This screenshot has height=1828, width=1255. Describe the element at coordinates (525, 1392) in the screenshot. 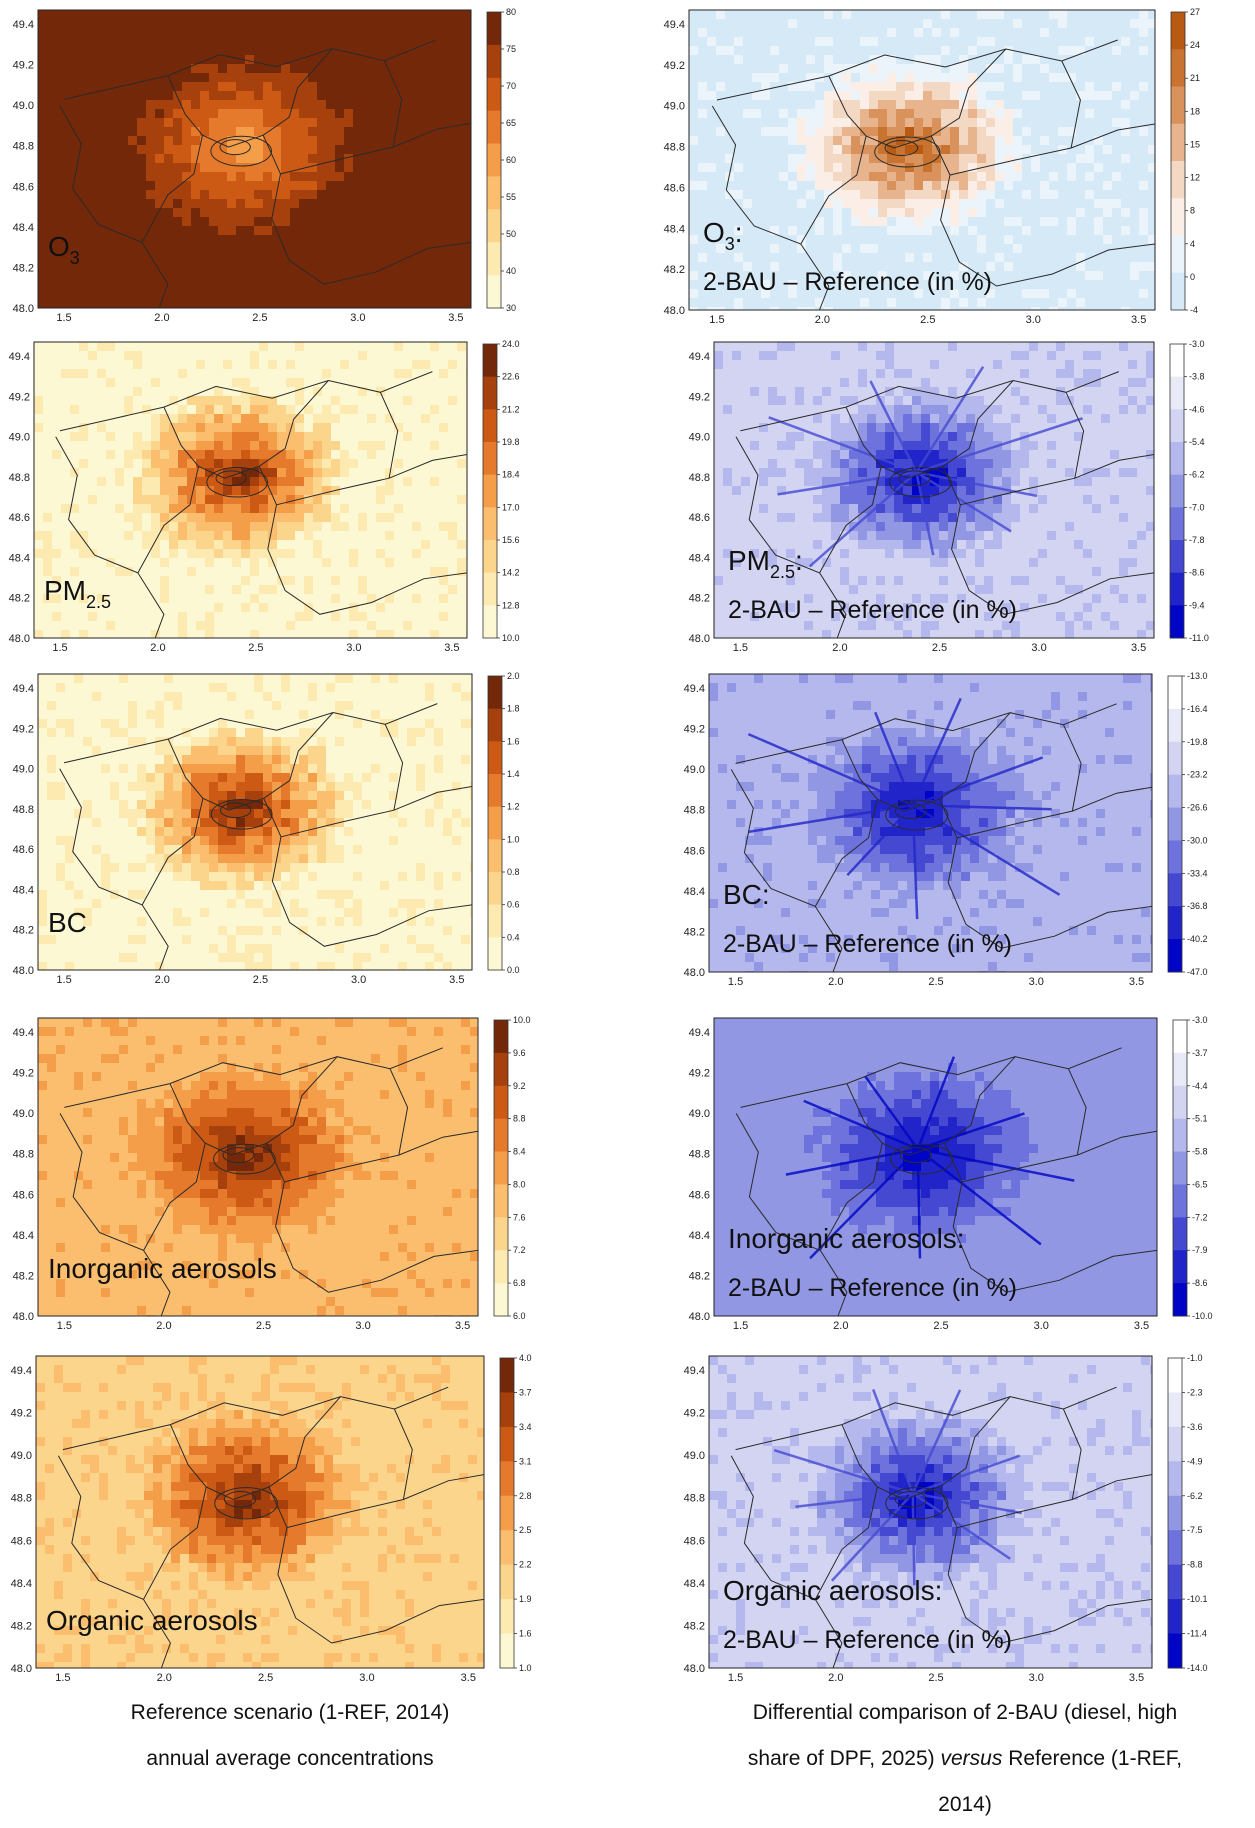

I see `colorbar-tick-label: 3.7` at that location.